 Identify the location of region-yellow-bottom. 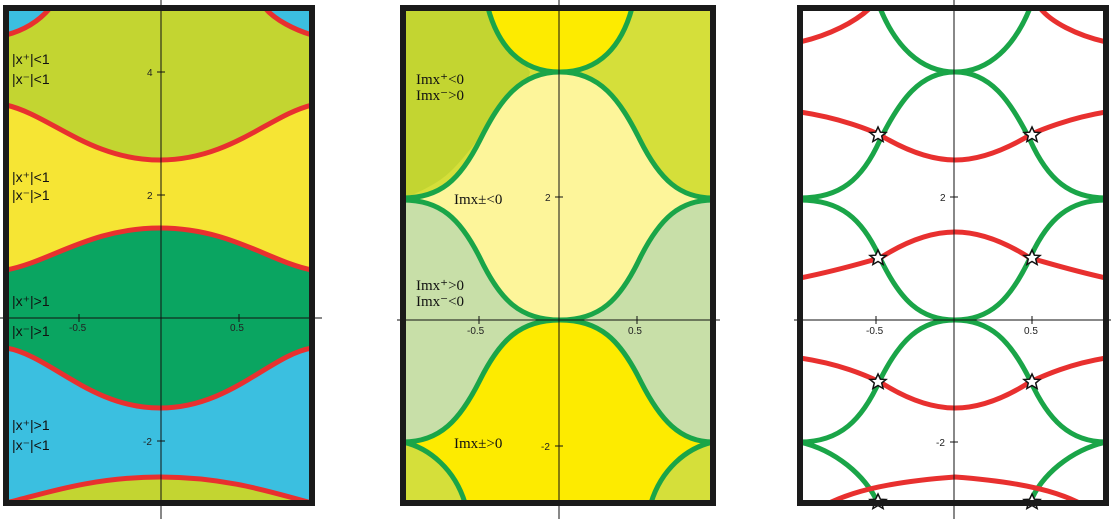
(558, 411).